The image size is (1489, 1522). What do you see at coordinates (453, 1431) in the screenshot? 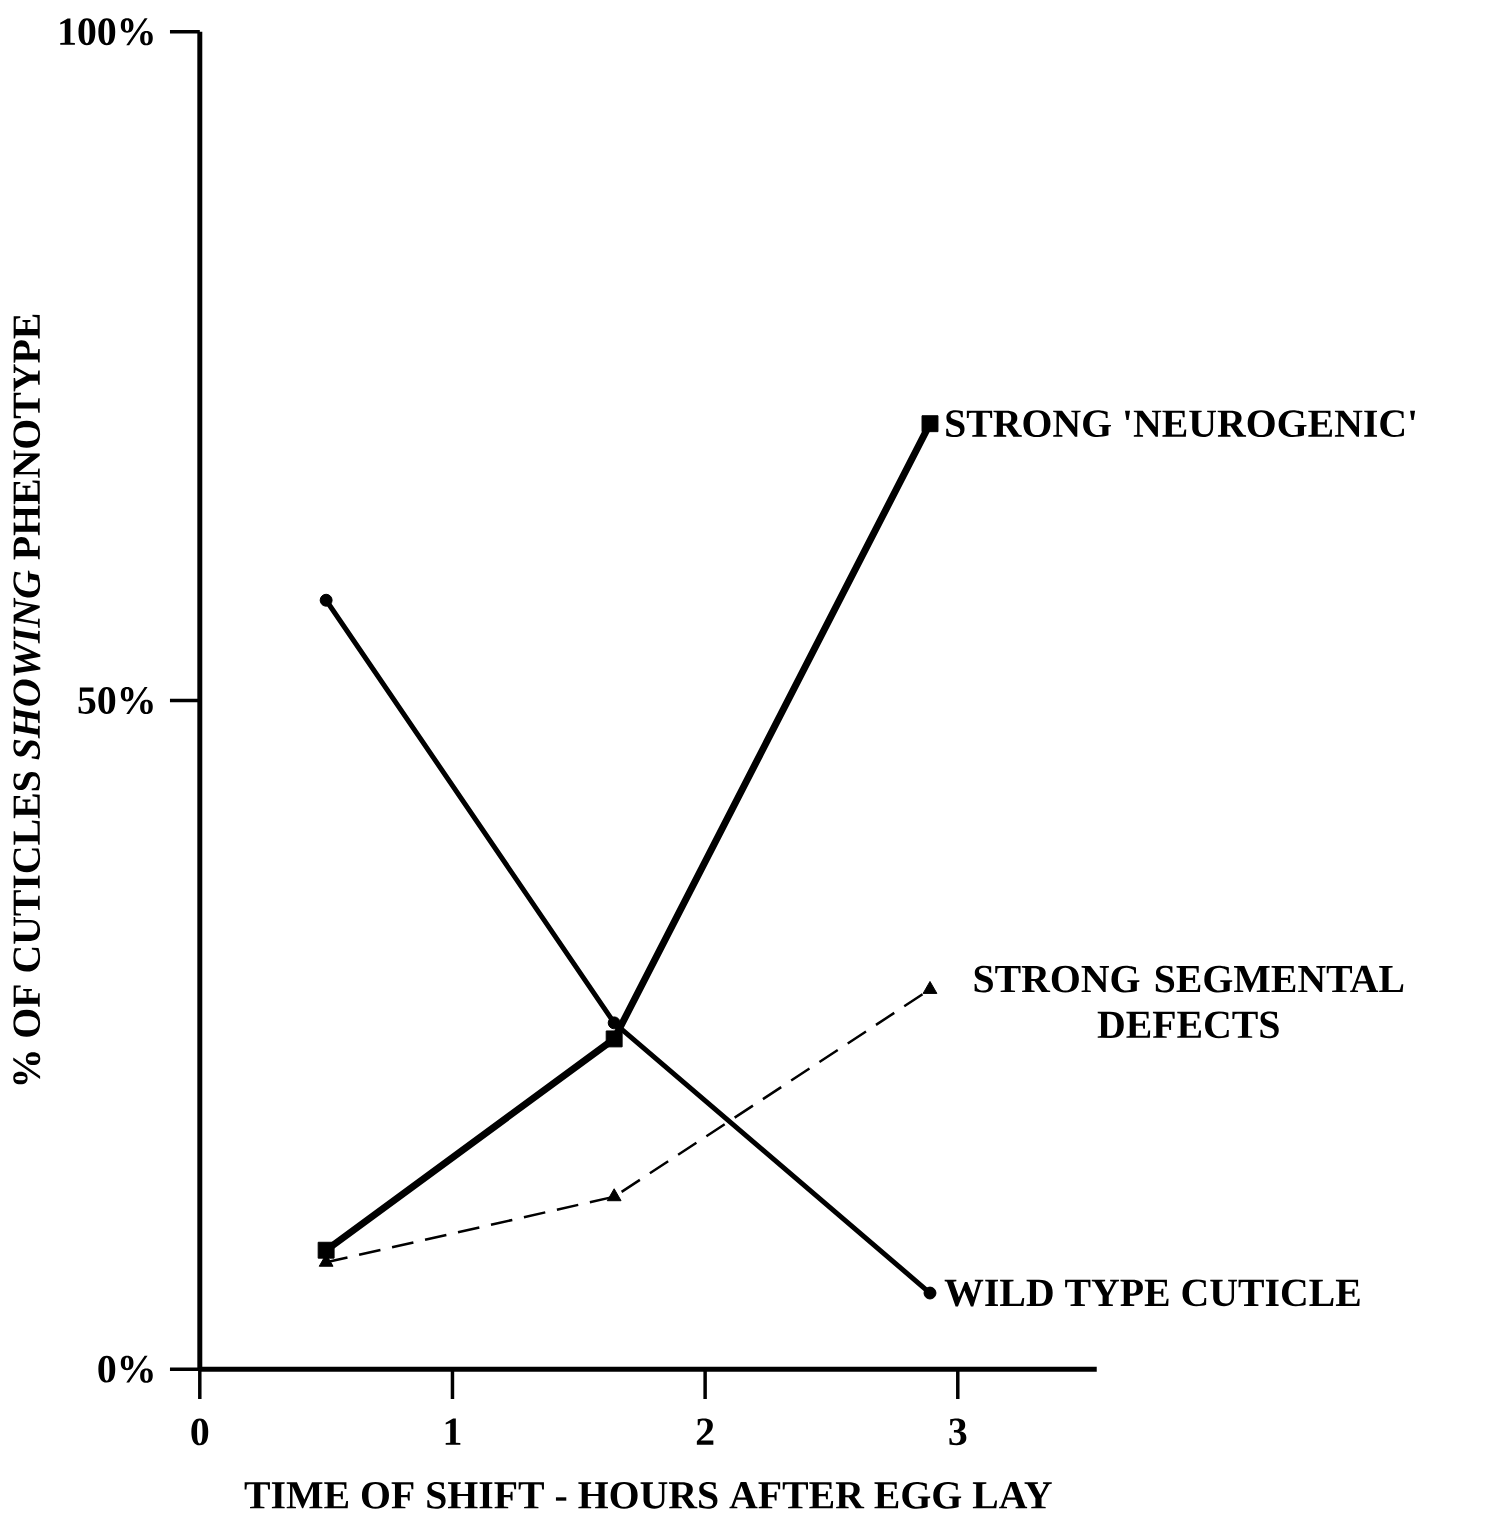
I see `x-tick-label: 1` at bounding box center [453, 1431].